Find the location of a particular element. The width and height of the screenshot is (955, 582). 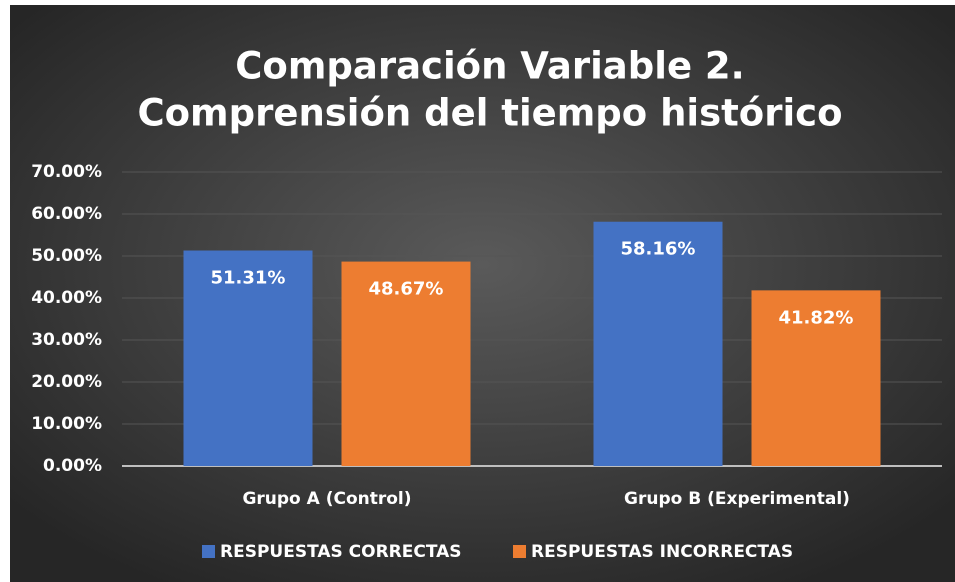

y-tick-label: 30.00% is located at coordinates (66, 340).